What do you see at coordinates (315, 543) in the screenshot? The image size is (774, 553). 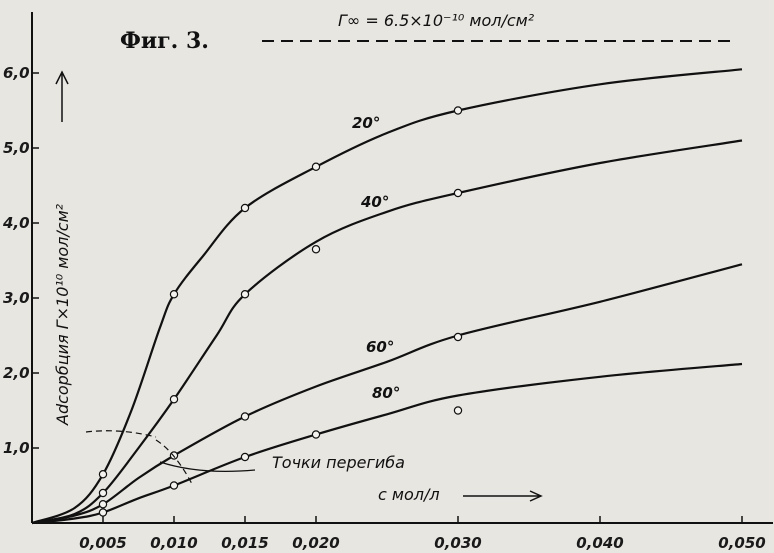 I see `x-tick-label: 0,020` at bounding box center [315, 543].